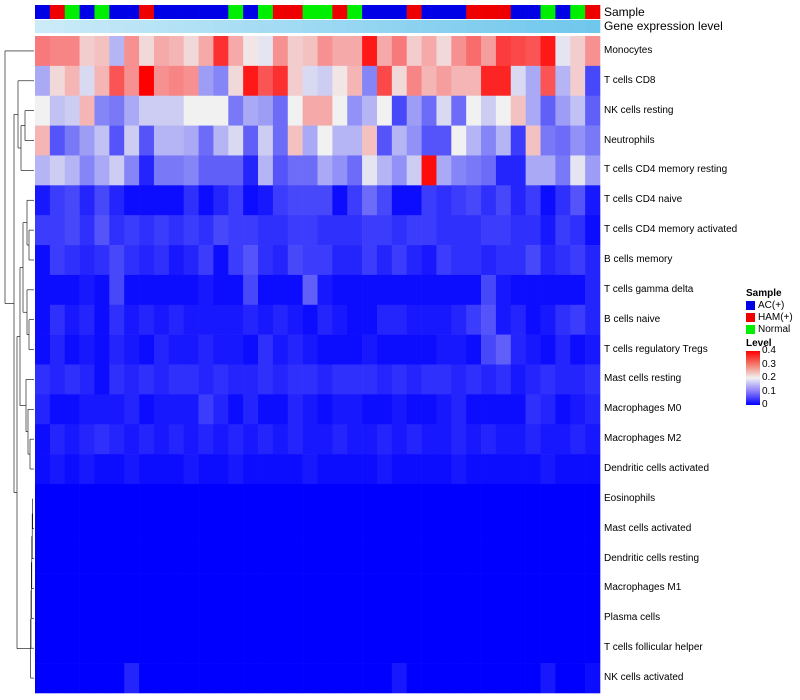  What do you see at coordinates (657, 469) in the screenshot?
I see `row-label: Dendritic cells activated` at bounding box center [657, 469].